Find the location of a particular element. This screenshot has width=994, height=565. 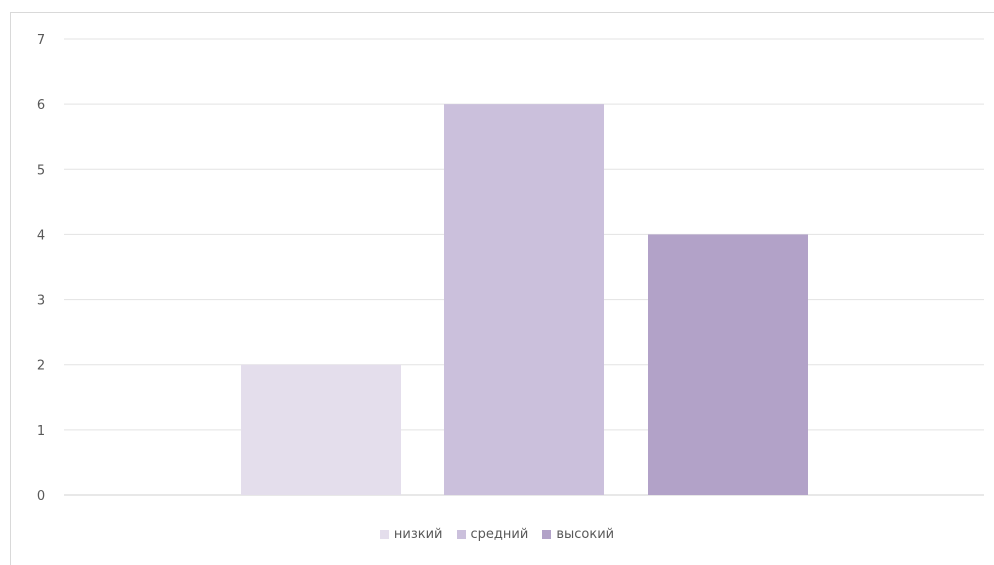

legend-swatch-medium is located at coordinates (461, 534).